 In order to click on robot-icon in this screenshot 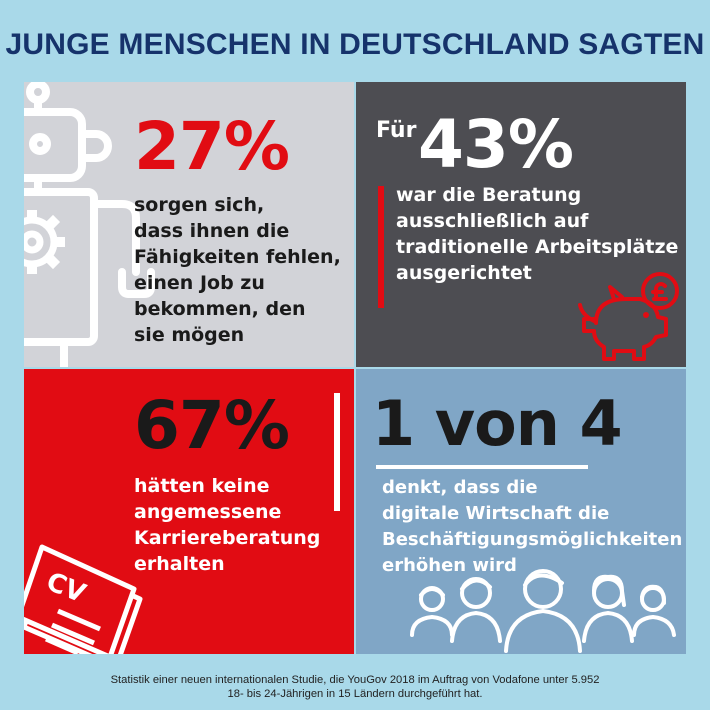, I will do `click(89, 224)`.